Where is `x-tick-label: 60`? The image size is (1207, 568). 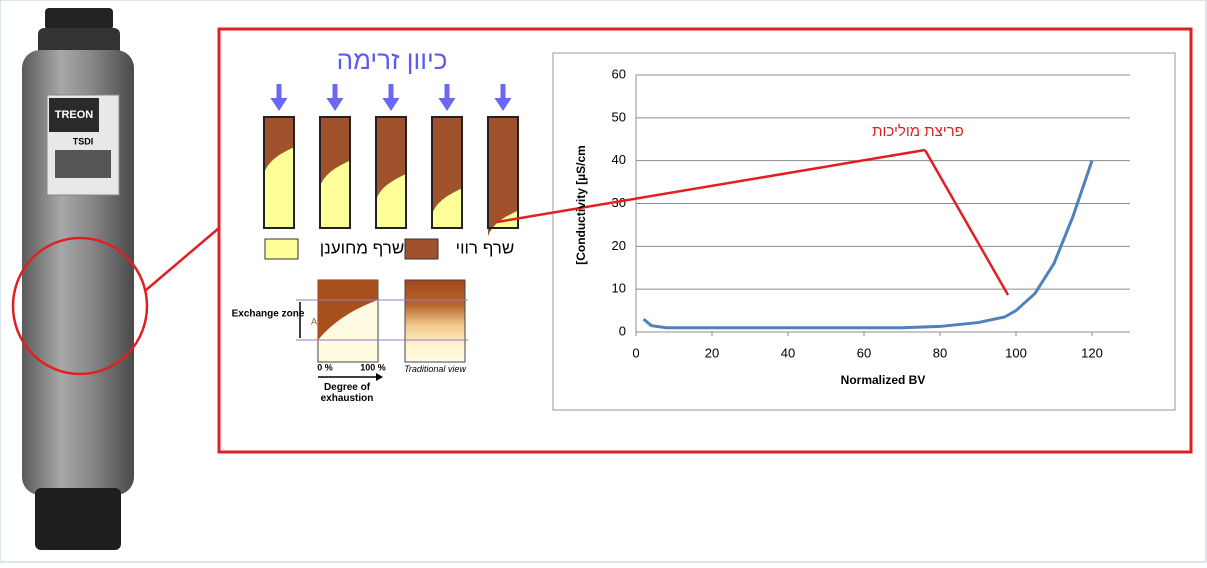
x-tick-label: 60 is located at coordinates (864, 352).